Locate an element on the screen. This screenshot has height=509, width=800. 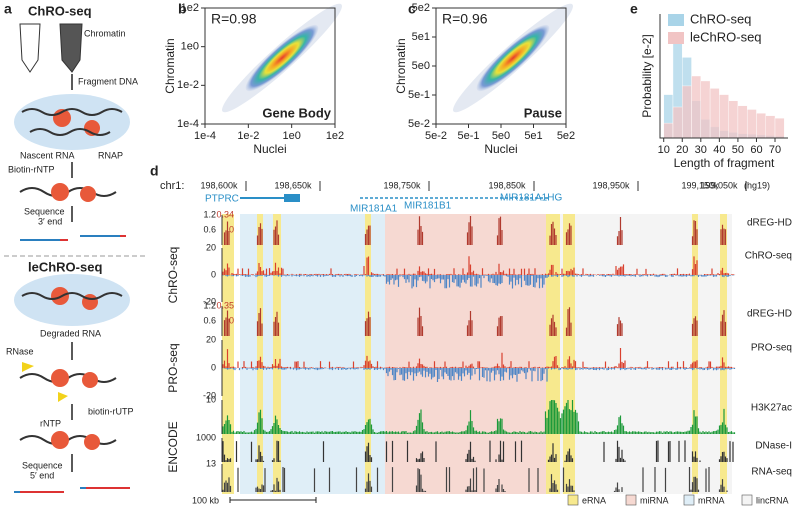
rnase is located at coordinates (63, 397).